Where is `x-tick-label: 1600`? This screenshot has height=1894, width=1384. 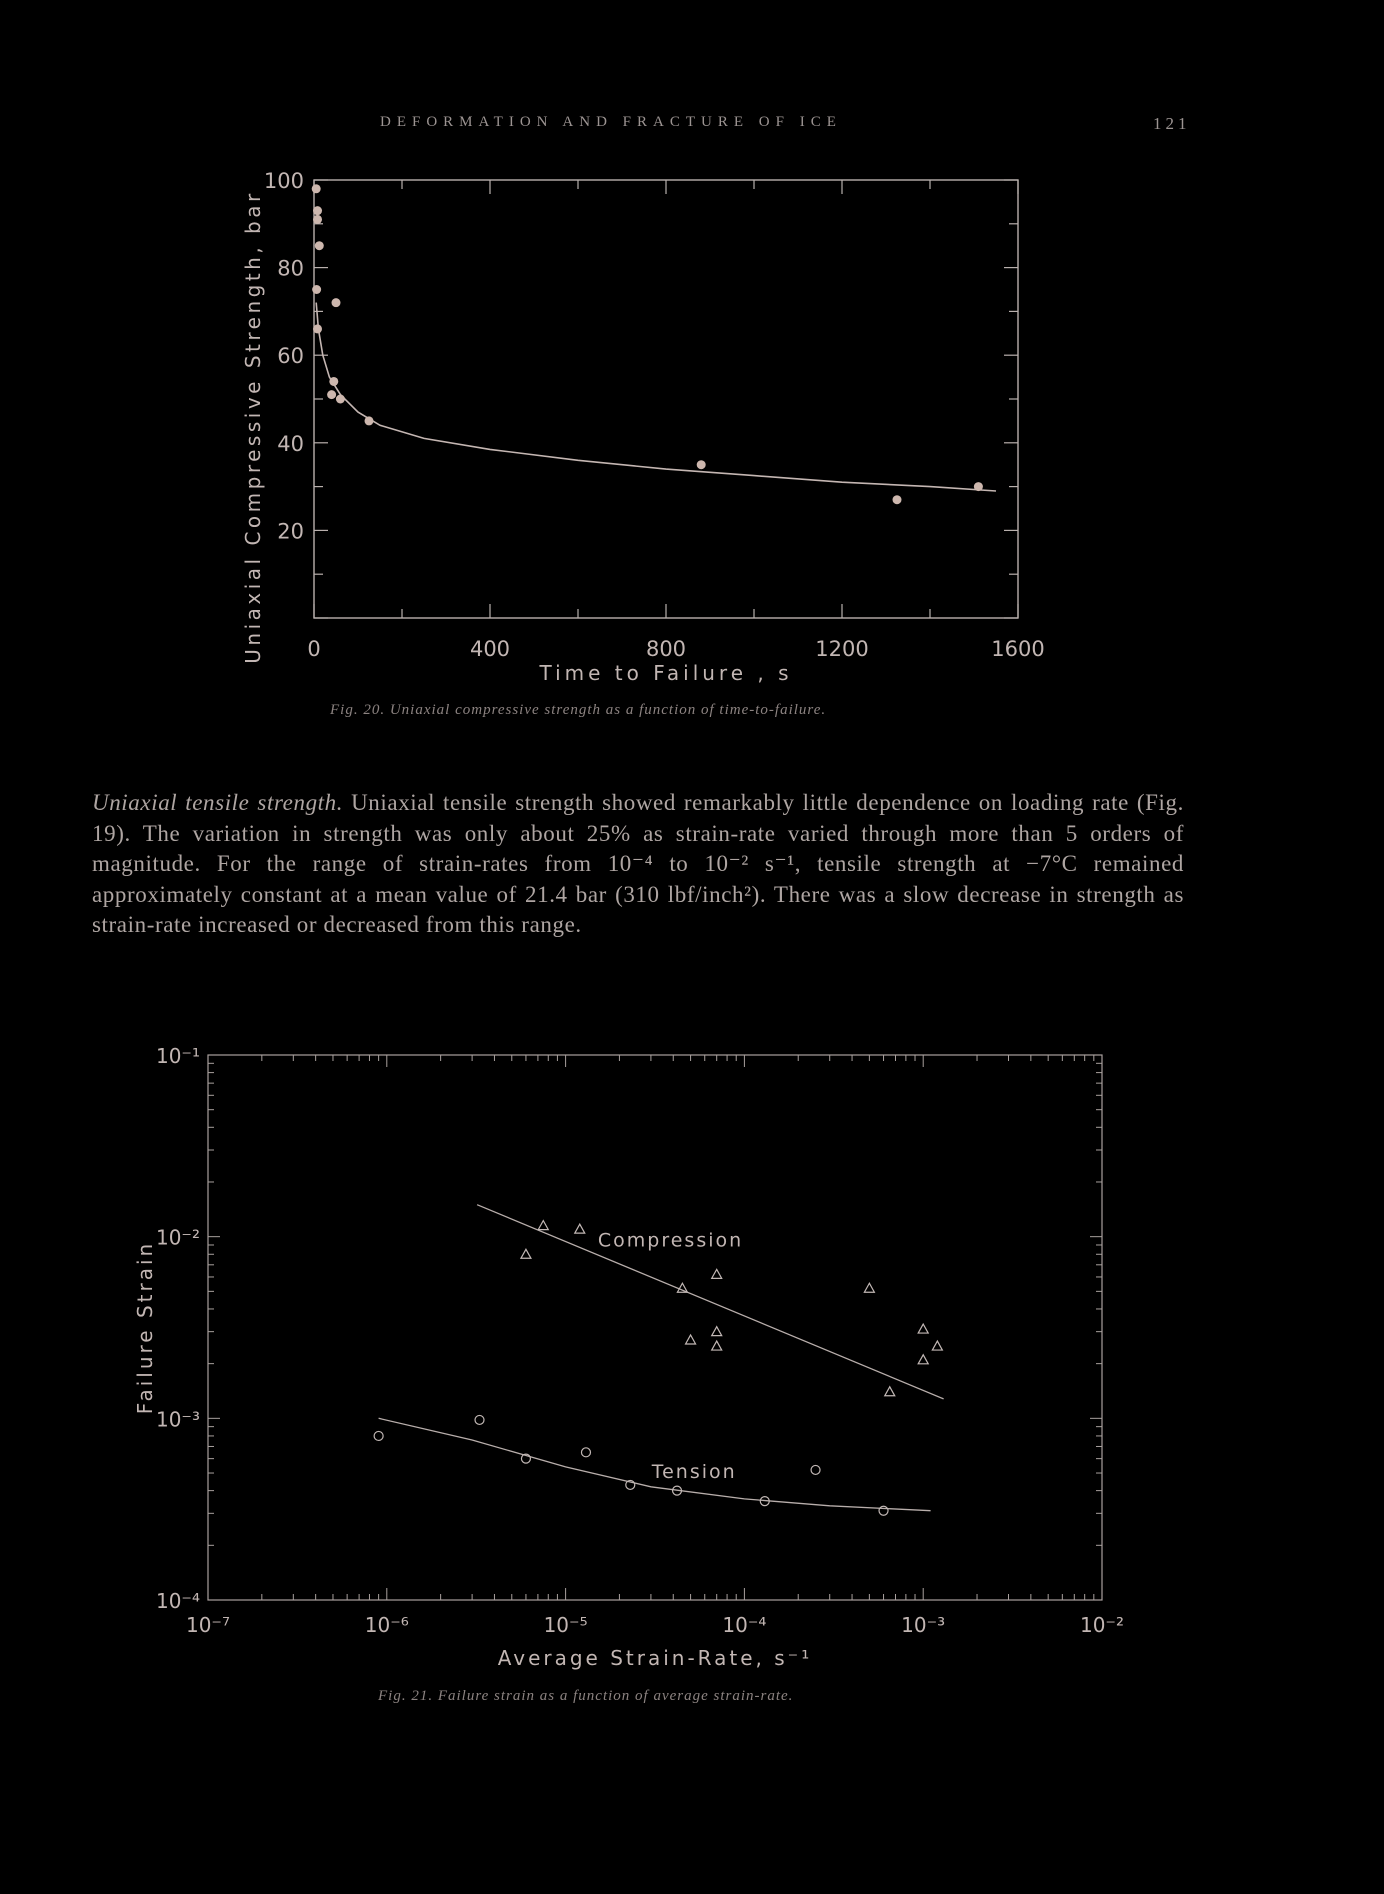
x-tick-label: 1600 is located at coordinates (1017, 649).